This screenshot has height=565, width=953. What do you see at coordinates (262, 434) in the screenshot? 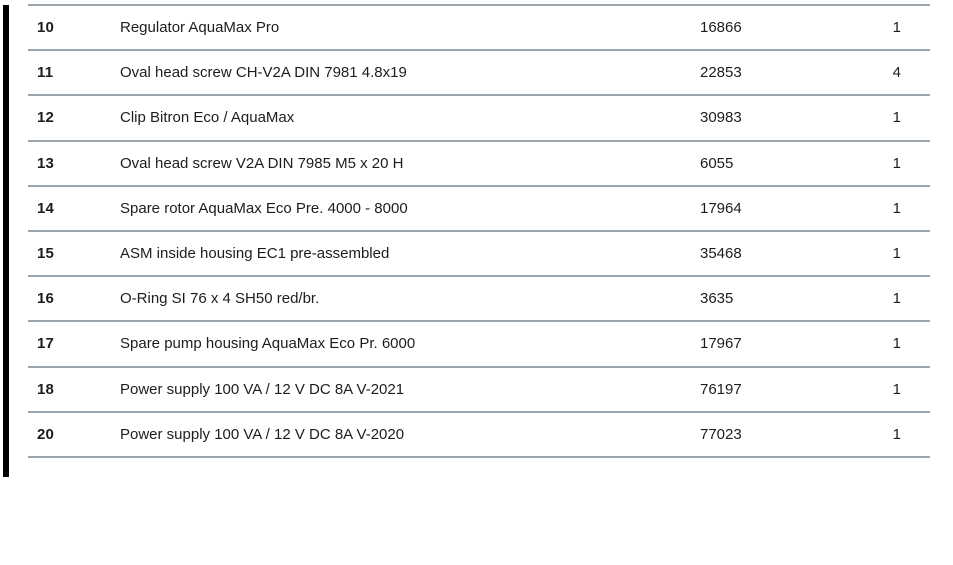
I see `description-cell: Power supply 100 VA / 12 V DC 8A V-2020` at bounding box center [262, 434].